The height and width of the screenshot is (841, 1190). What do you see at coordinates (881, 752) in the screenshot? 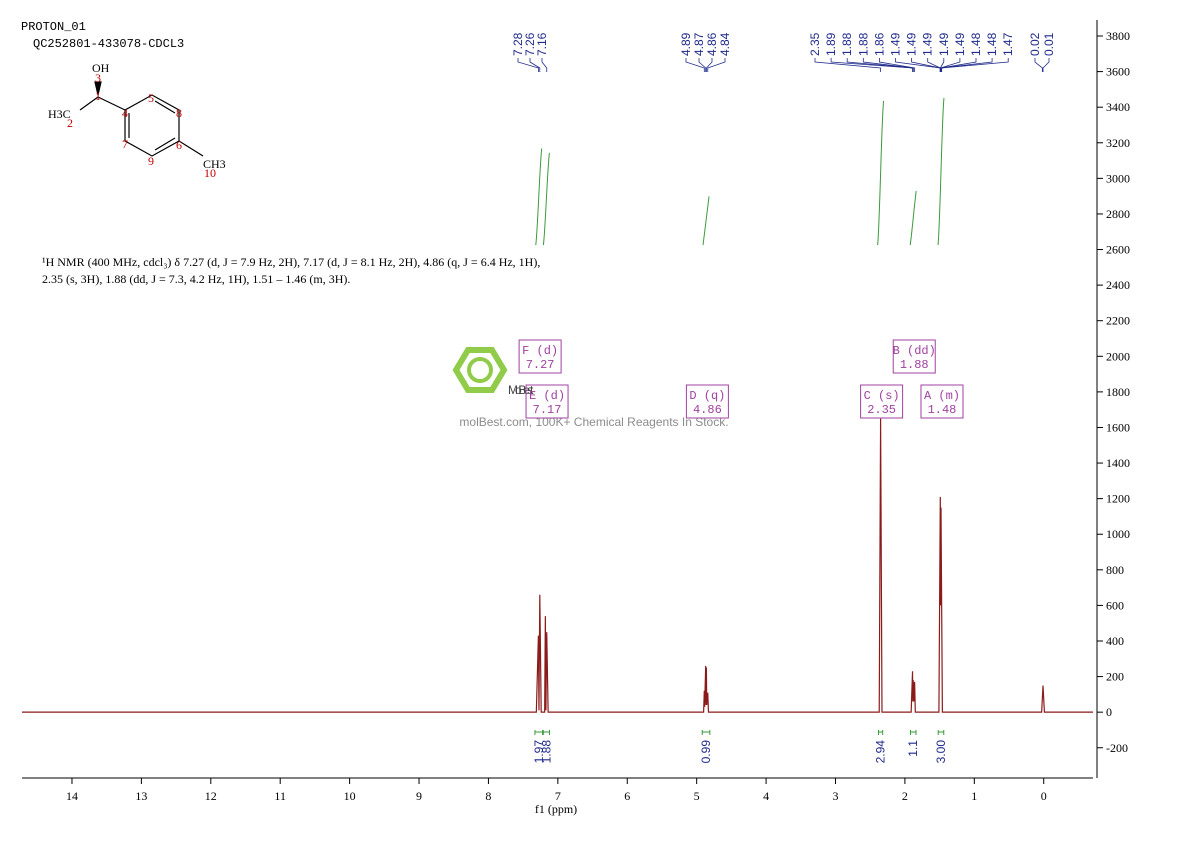
I see `integral-label: 2.94` at bounding box center [881, 752].